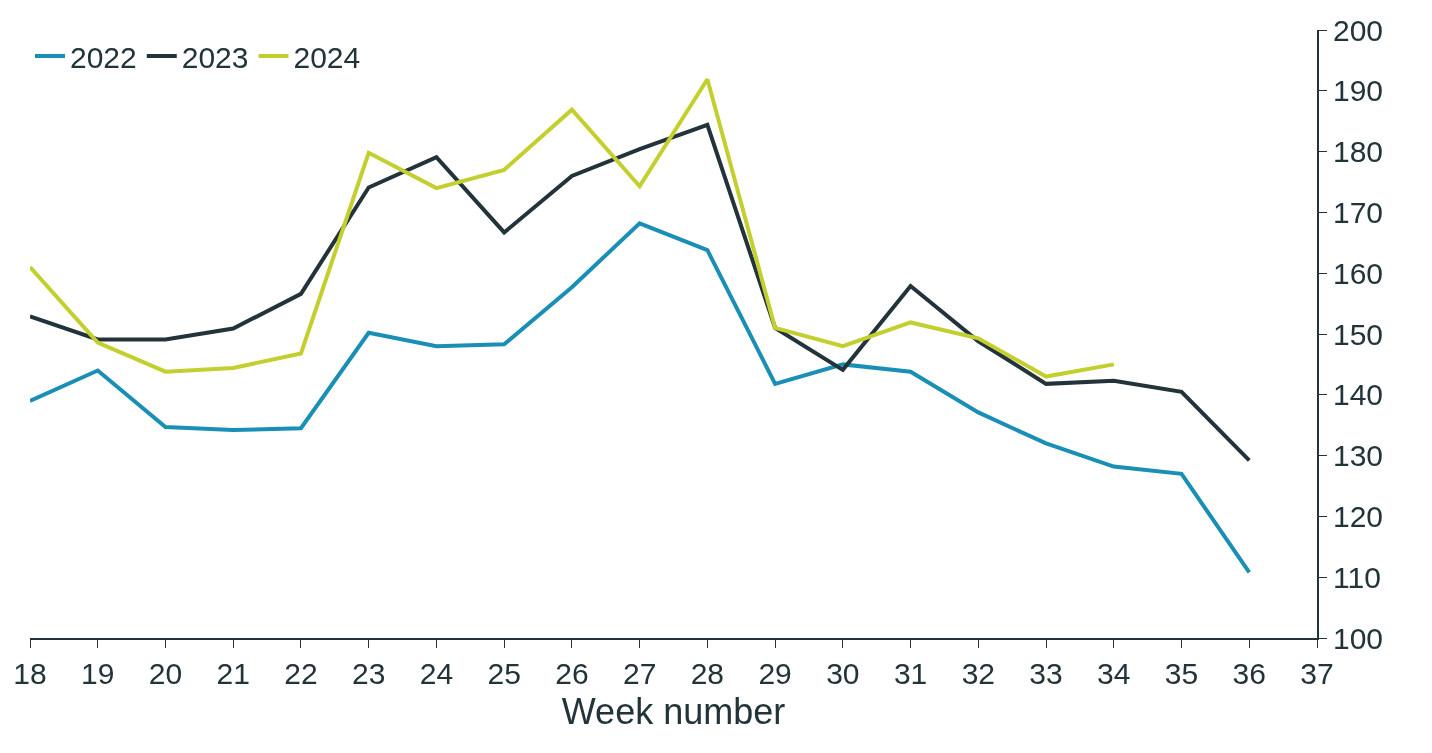 This screenshot has height=753, width=1432. I want to click on y-tick-label: 180, so click(1358, 152).